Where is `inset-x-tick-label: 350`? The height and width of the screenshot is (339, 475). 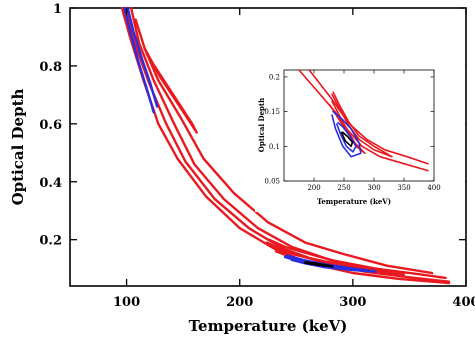
inset-x-tick-label: 350 is located at coordinates (403, 188).